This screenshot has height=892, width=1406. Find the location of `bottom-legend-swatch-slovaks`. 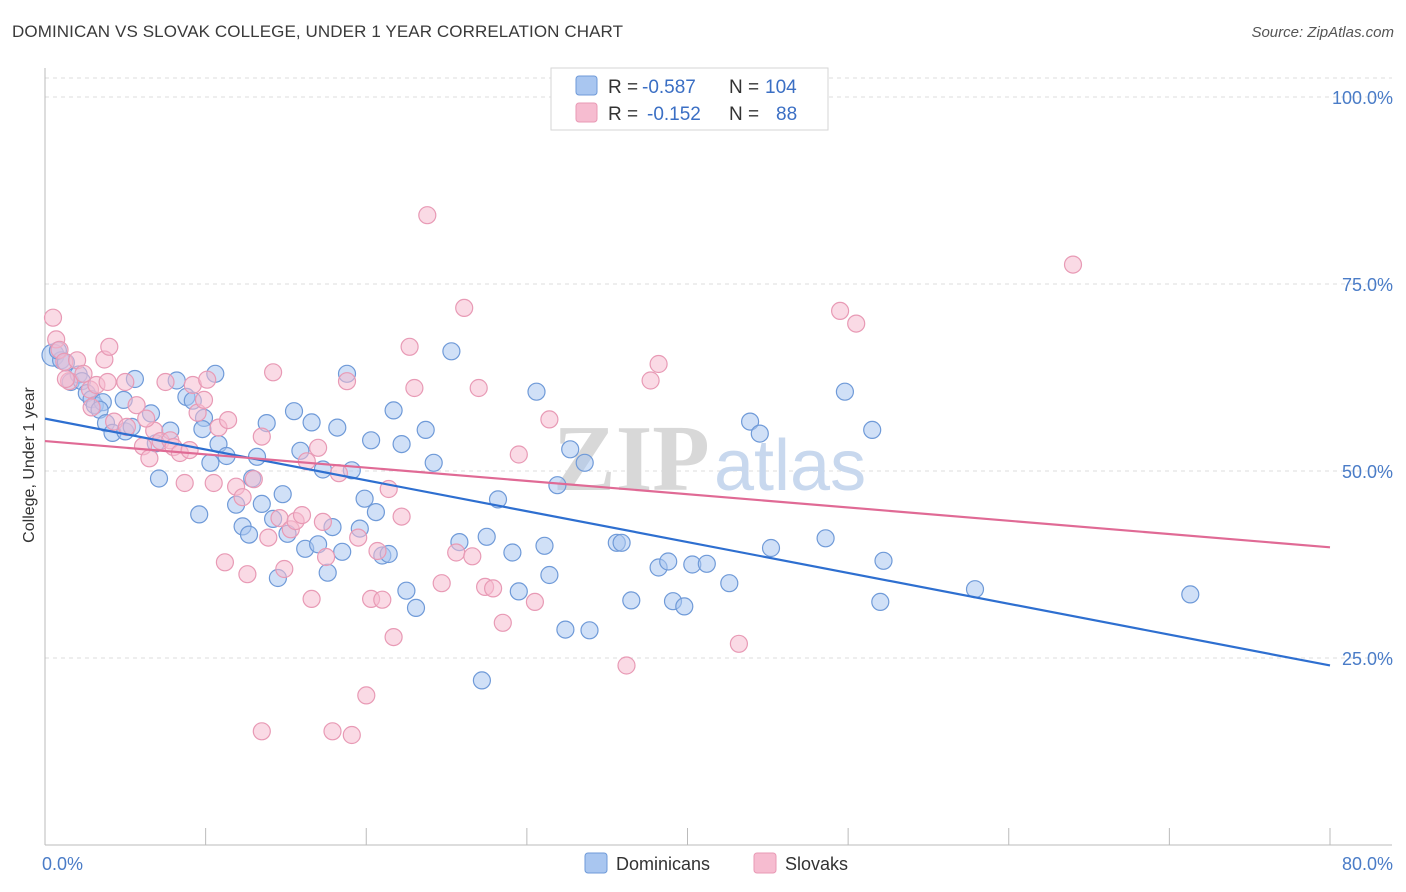

bottom-legend-swatch-slovaks is located at coordinates (765, 863).